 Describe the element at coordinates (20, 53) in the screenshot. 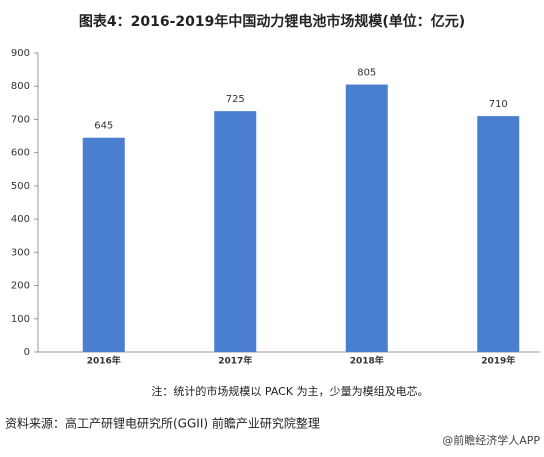

I see `y-tick-label: 900` at that location.